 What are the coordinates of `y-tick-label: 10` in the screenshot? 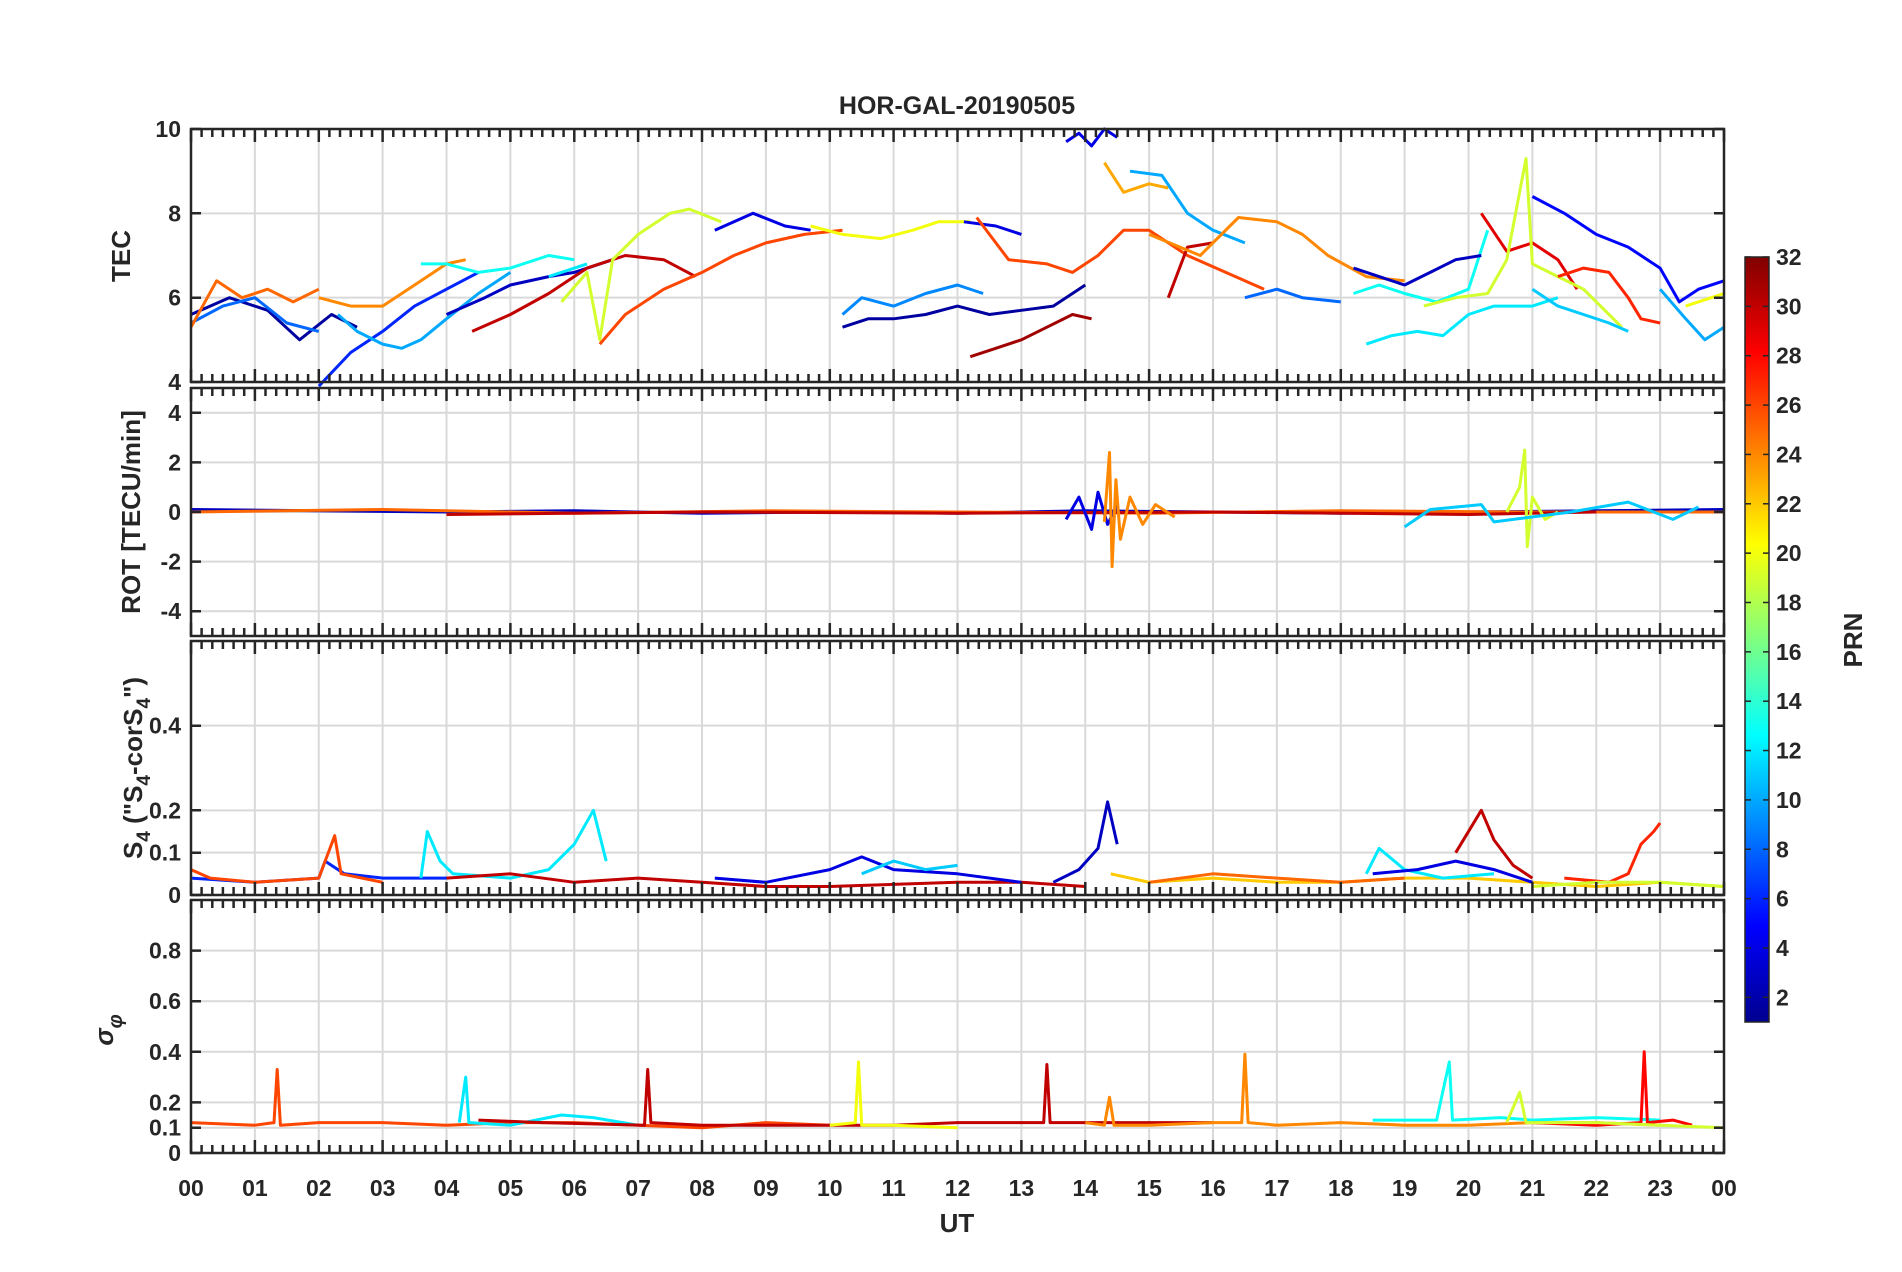 It's located at (168, 129).